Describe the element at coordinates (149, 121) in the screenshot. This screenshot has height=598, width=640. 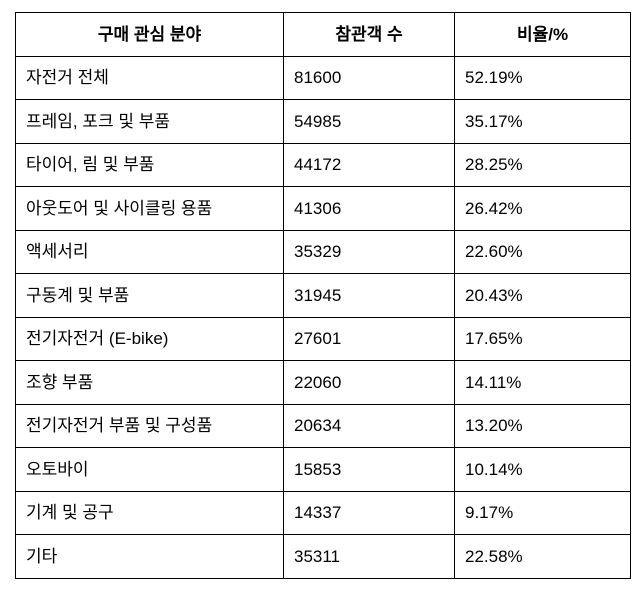
I see `cell-category: 프레임, 포크 및 부품` at that location.